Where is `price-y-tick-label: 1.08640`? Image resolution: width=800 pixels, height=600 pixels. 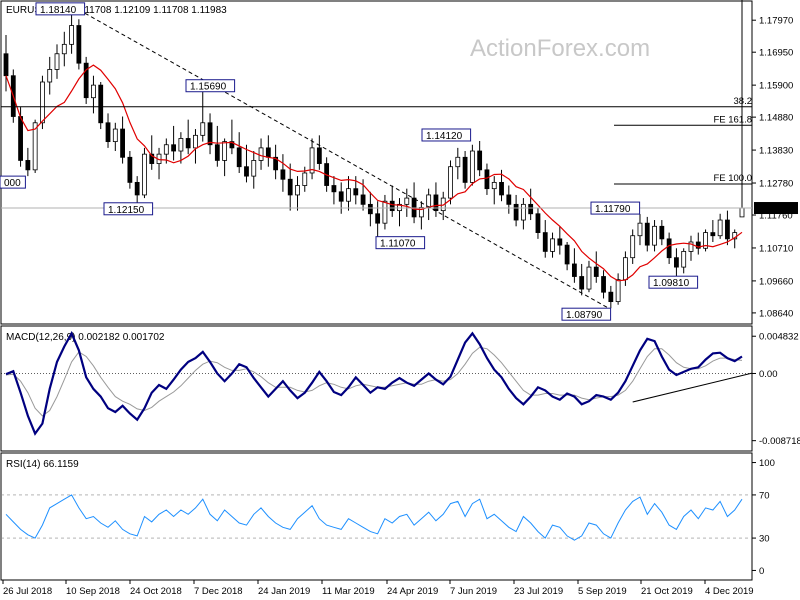
price-y-tick-label: 1.08640 is located at coordinates (776, 313).